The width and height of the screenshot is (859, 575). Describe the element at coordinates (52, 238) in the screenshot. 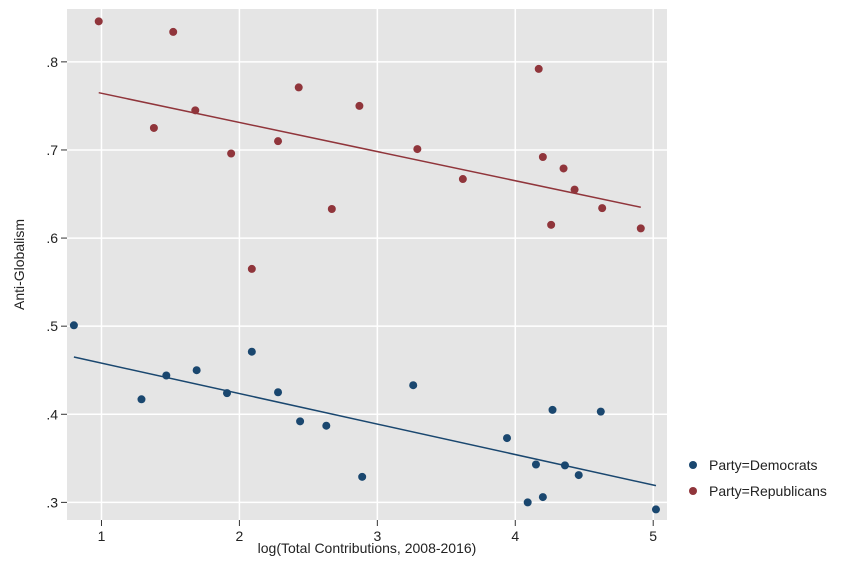

I see `y-tick-label: .6` at that location.